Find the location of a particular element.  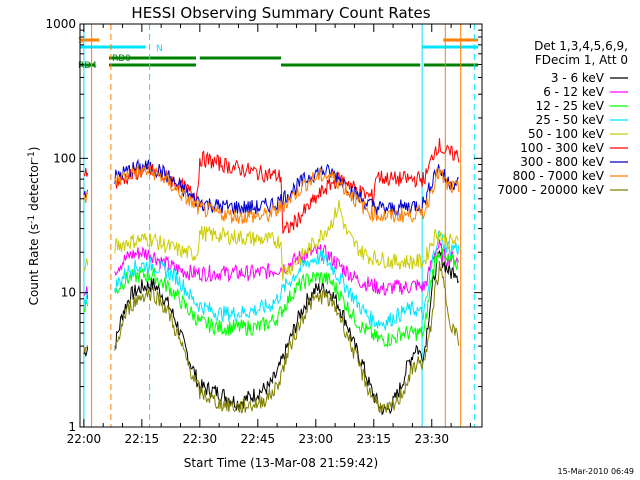

flag-label-s: S is located at coordinates (81, 41).